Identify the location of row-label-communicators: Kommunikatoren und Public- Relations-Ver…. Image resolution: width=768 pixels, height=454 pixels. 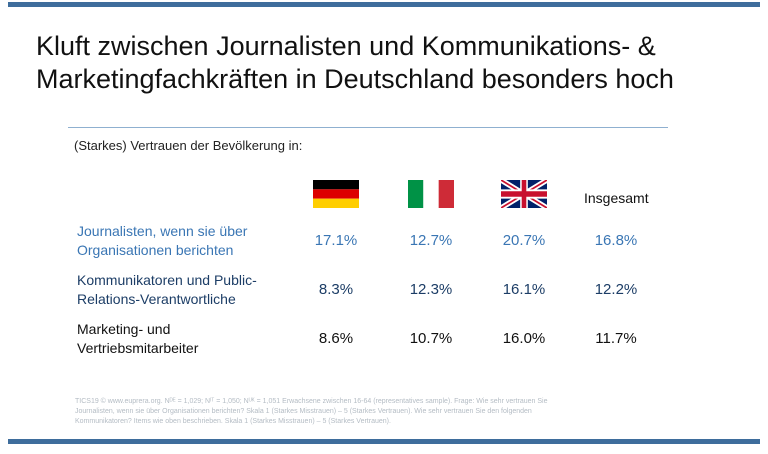
(189, 290).